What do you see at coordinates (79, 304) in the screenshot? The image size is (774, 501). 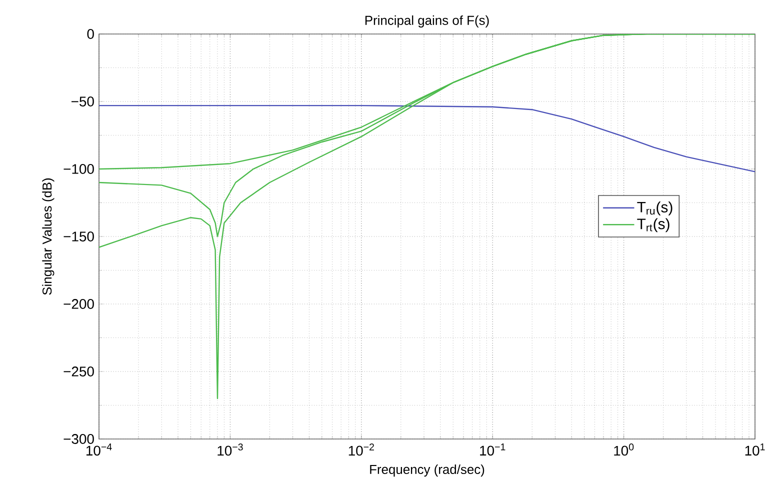 I see `y-tick-label: −200` at bounding box center [79, 304].